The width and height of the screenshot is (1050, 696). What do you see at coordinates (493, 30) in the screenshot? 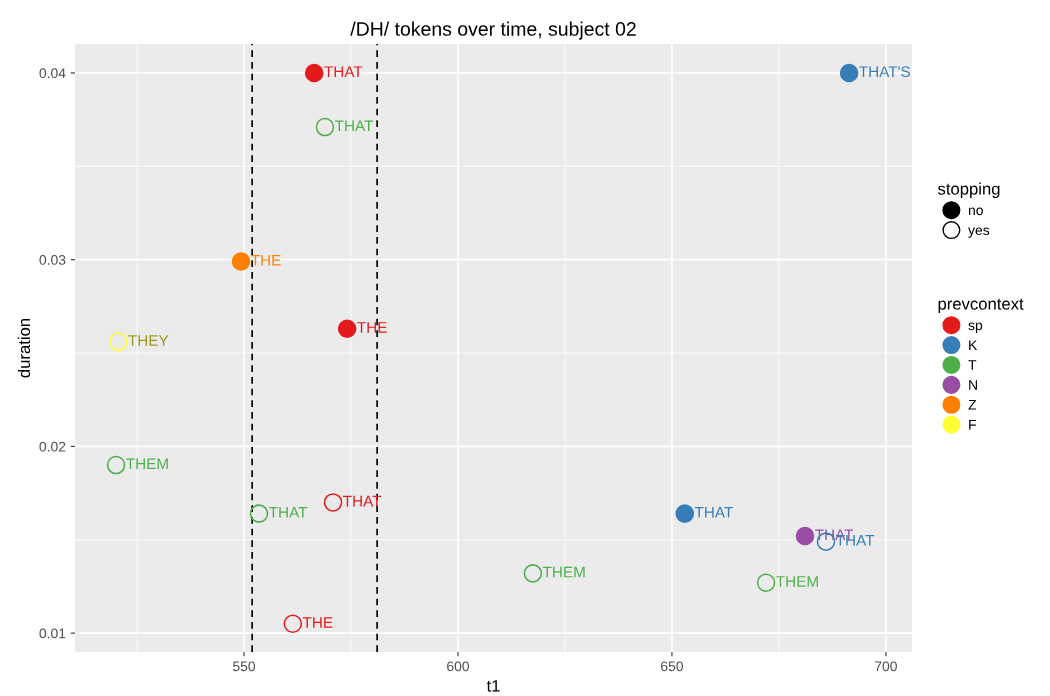
I see `chart-title: /DH/ tokens over time, subject 02` at bounding box center [493, 30].